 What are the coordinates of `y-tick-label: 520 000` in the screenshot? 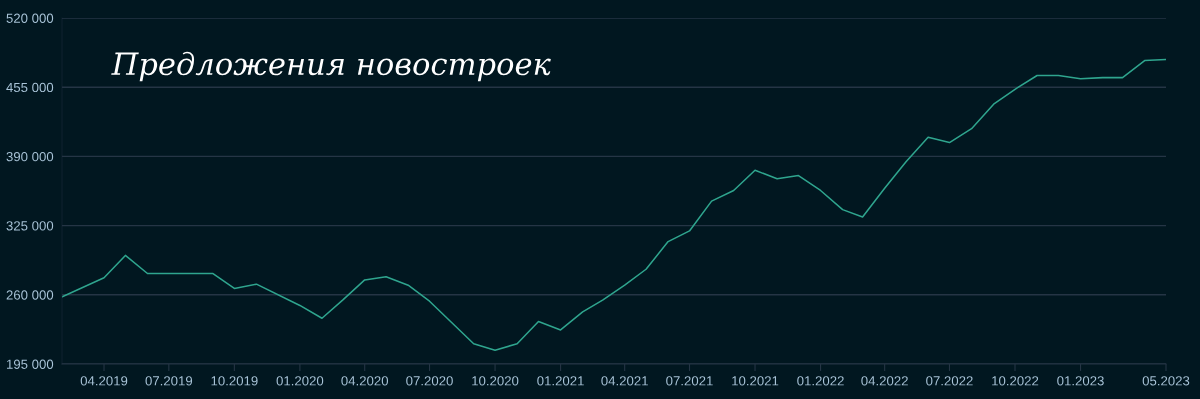 It's located at (30, 18).